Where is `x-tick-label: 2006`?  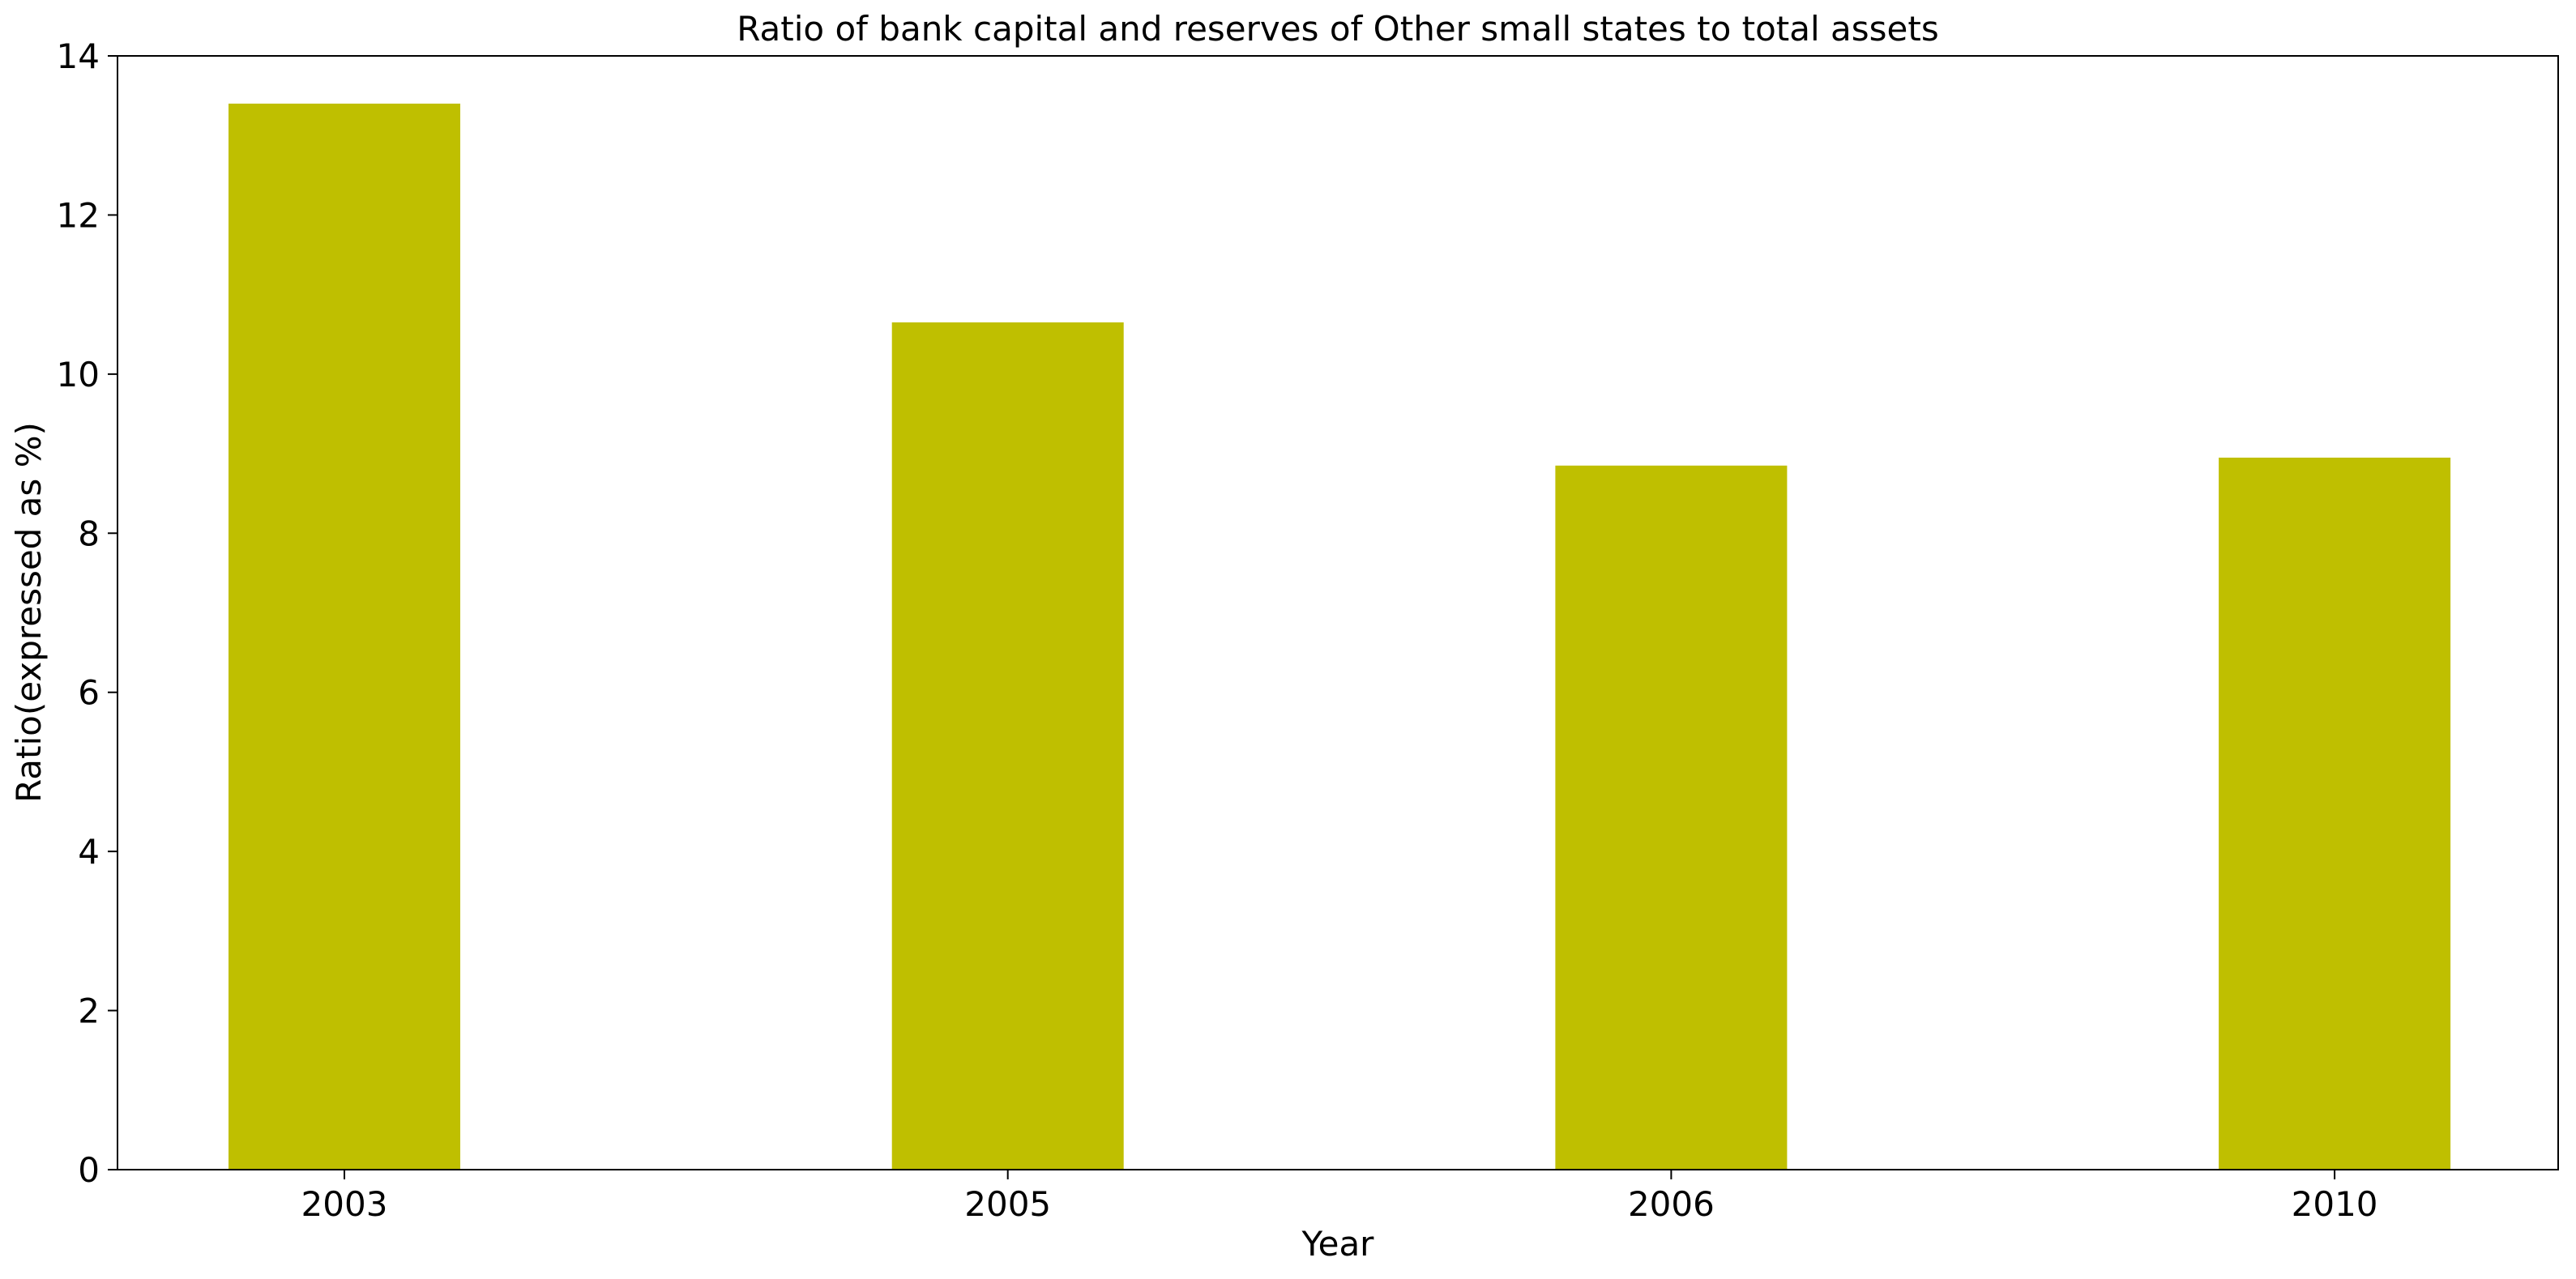 x-tick-label: 2006 is located at coordinates (1671, 1204).